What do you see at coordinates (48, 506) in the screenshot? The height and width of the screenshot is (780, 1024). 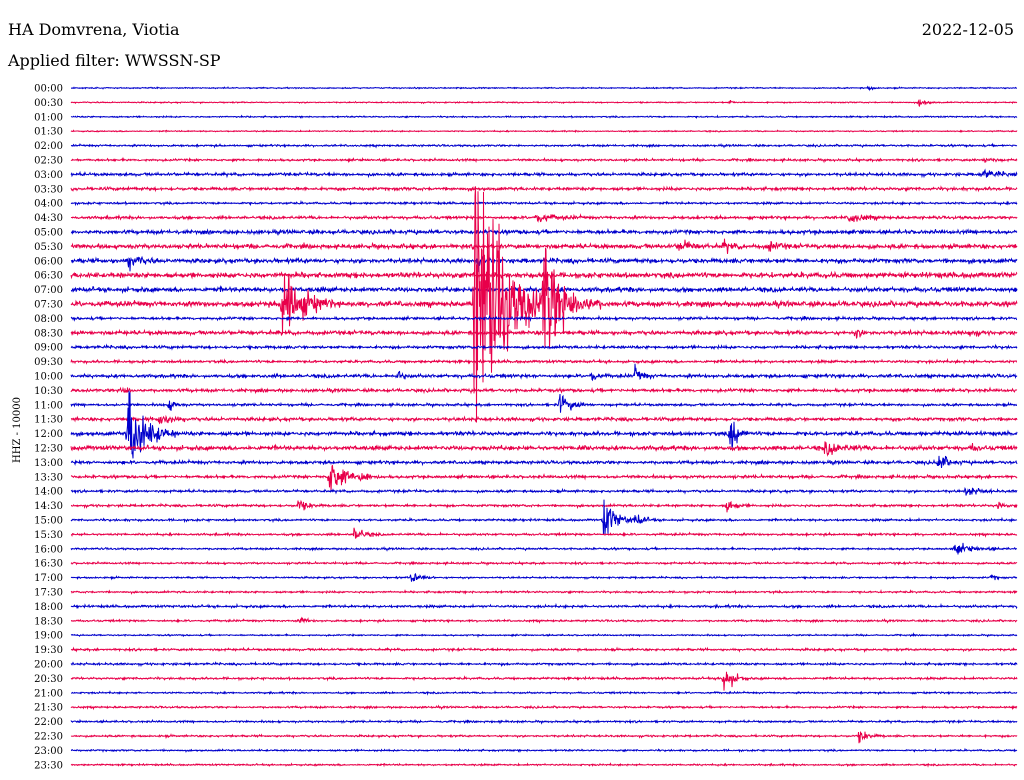 I see `time-label-1430: 14:30` at bounding box center [48, 506].